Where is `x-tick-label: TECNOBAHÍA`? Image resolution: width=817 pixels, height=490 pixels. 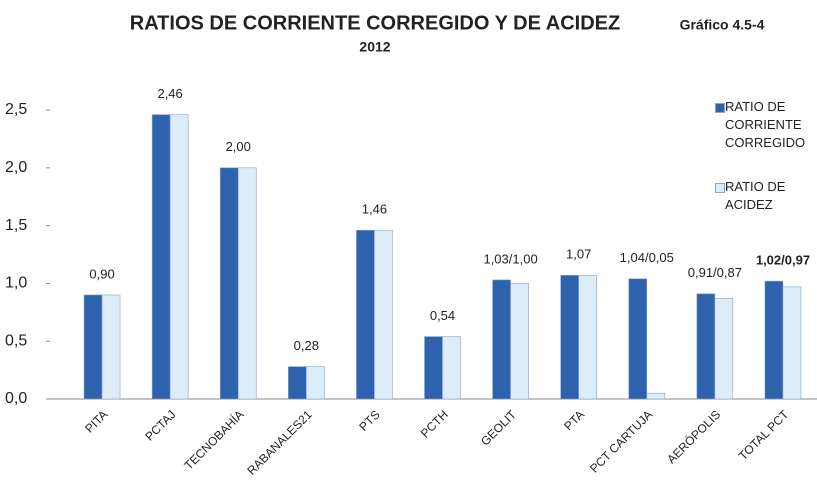
x-tick-label: TECNOBAHÍA is located at coordinates (214, 440).